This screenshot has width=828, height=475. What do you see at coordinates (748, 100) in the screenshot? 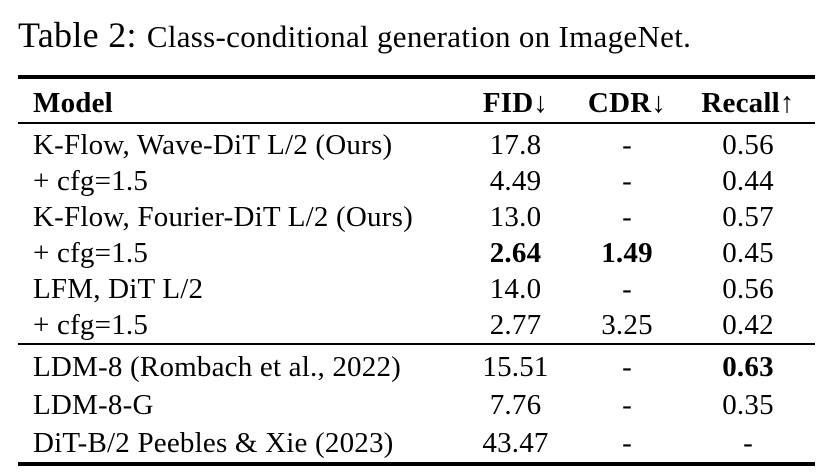
I see `column-header-recall: Recall↑` at bounding box center [748, 100].